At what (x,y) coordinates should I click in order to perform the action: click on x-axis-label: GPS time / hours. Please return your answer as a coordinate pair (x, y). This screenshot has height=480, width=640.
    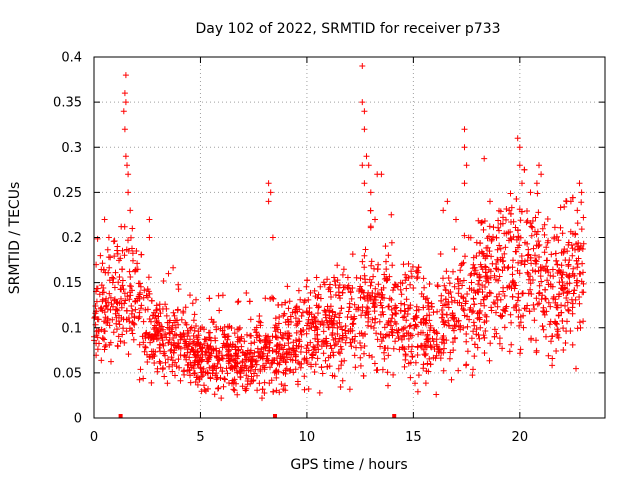
    Looking at the image, I should click on (348, 465).